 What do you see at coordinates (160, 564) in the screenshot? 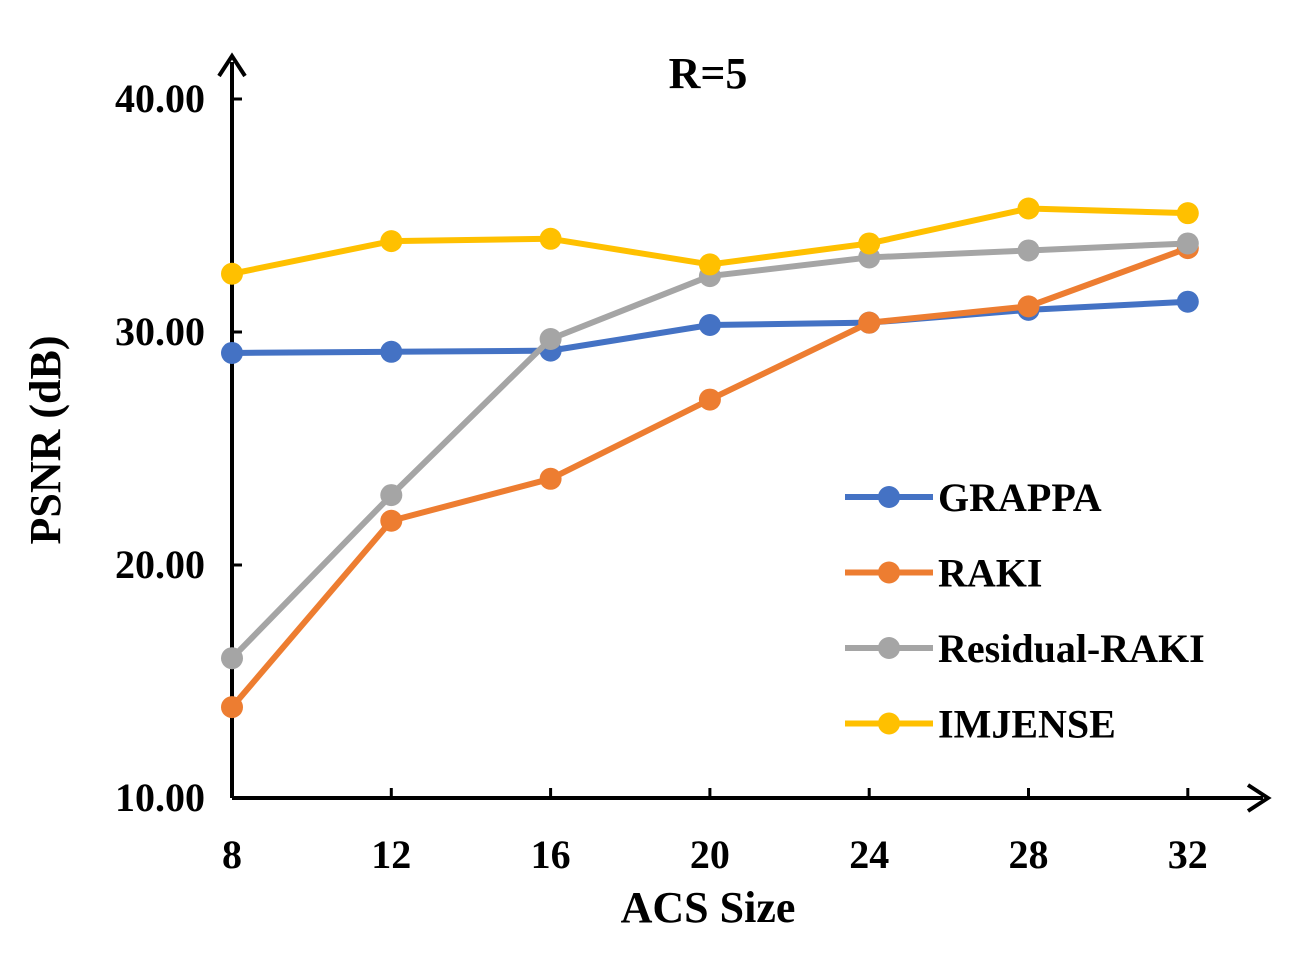
I see `y-tick-label: 20.00` at bounding box center [160, 564].